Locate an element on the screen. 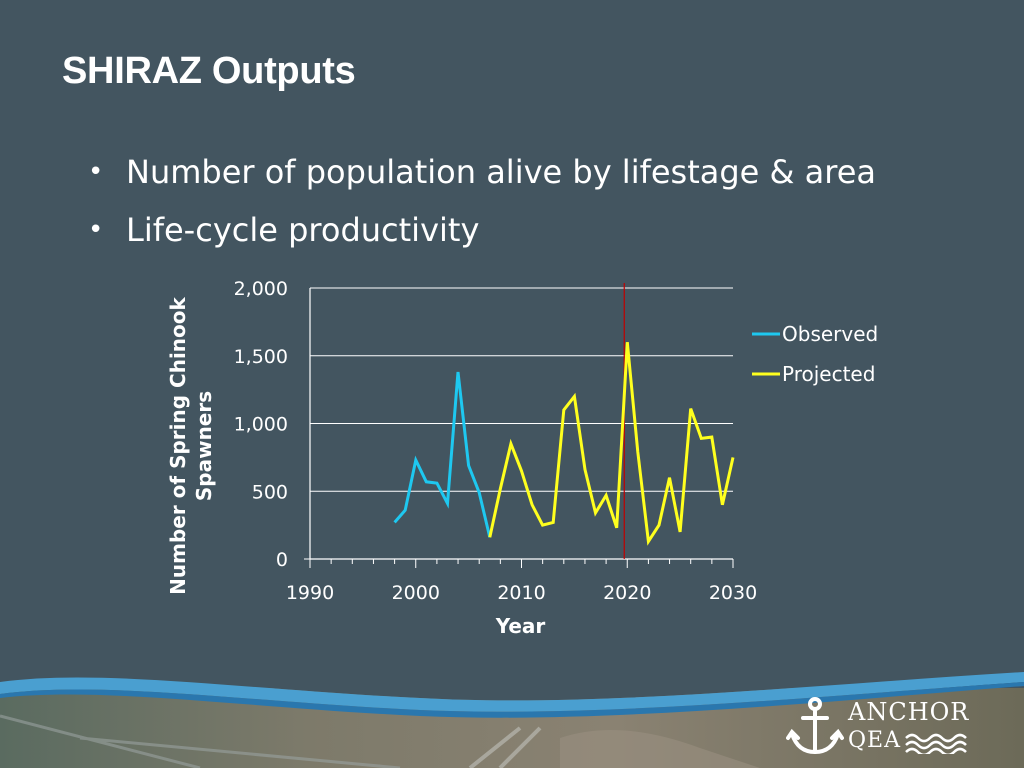 The image size is (1024, 768). y-tick-label: 0 is located at coordinates (282, 560).